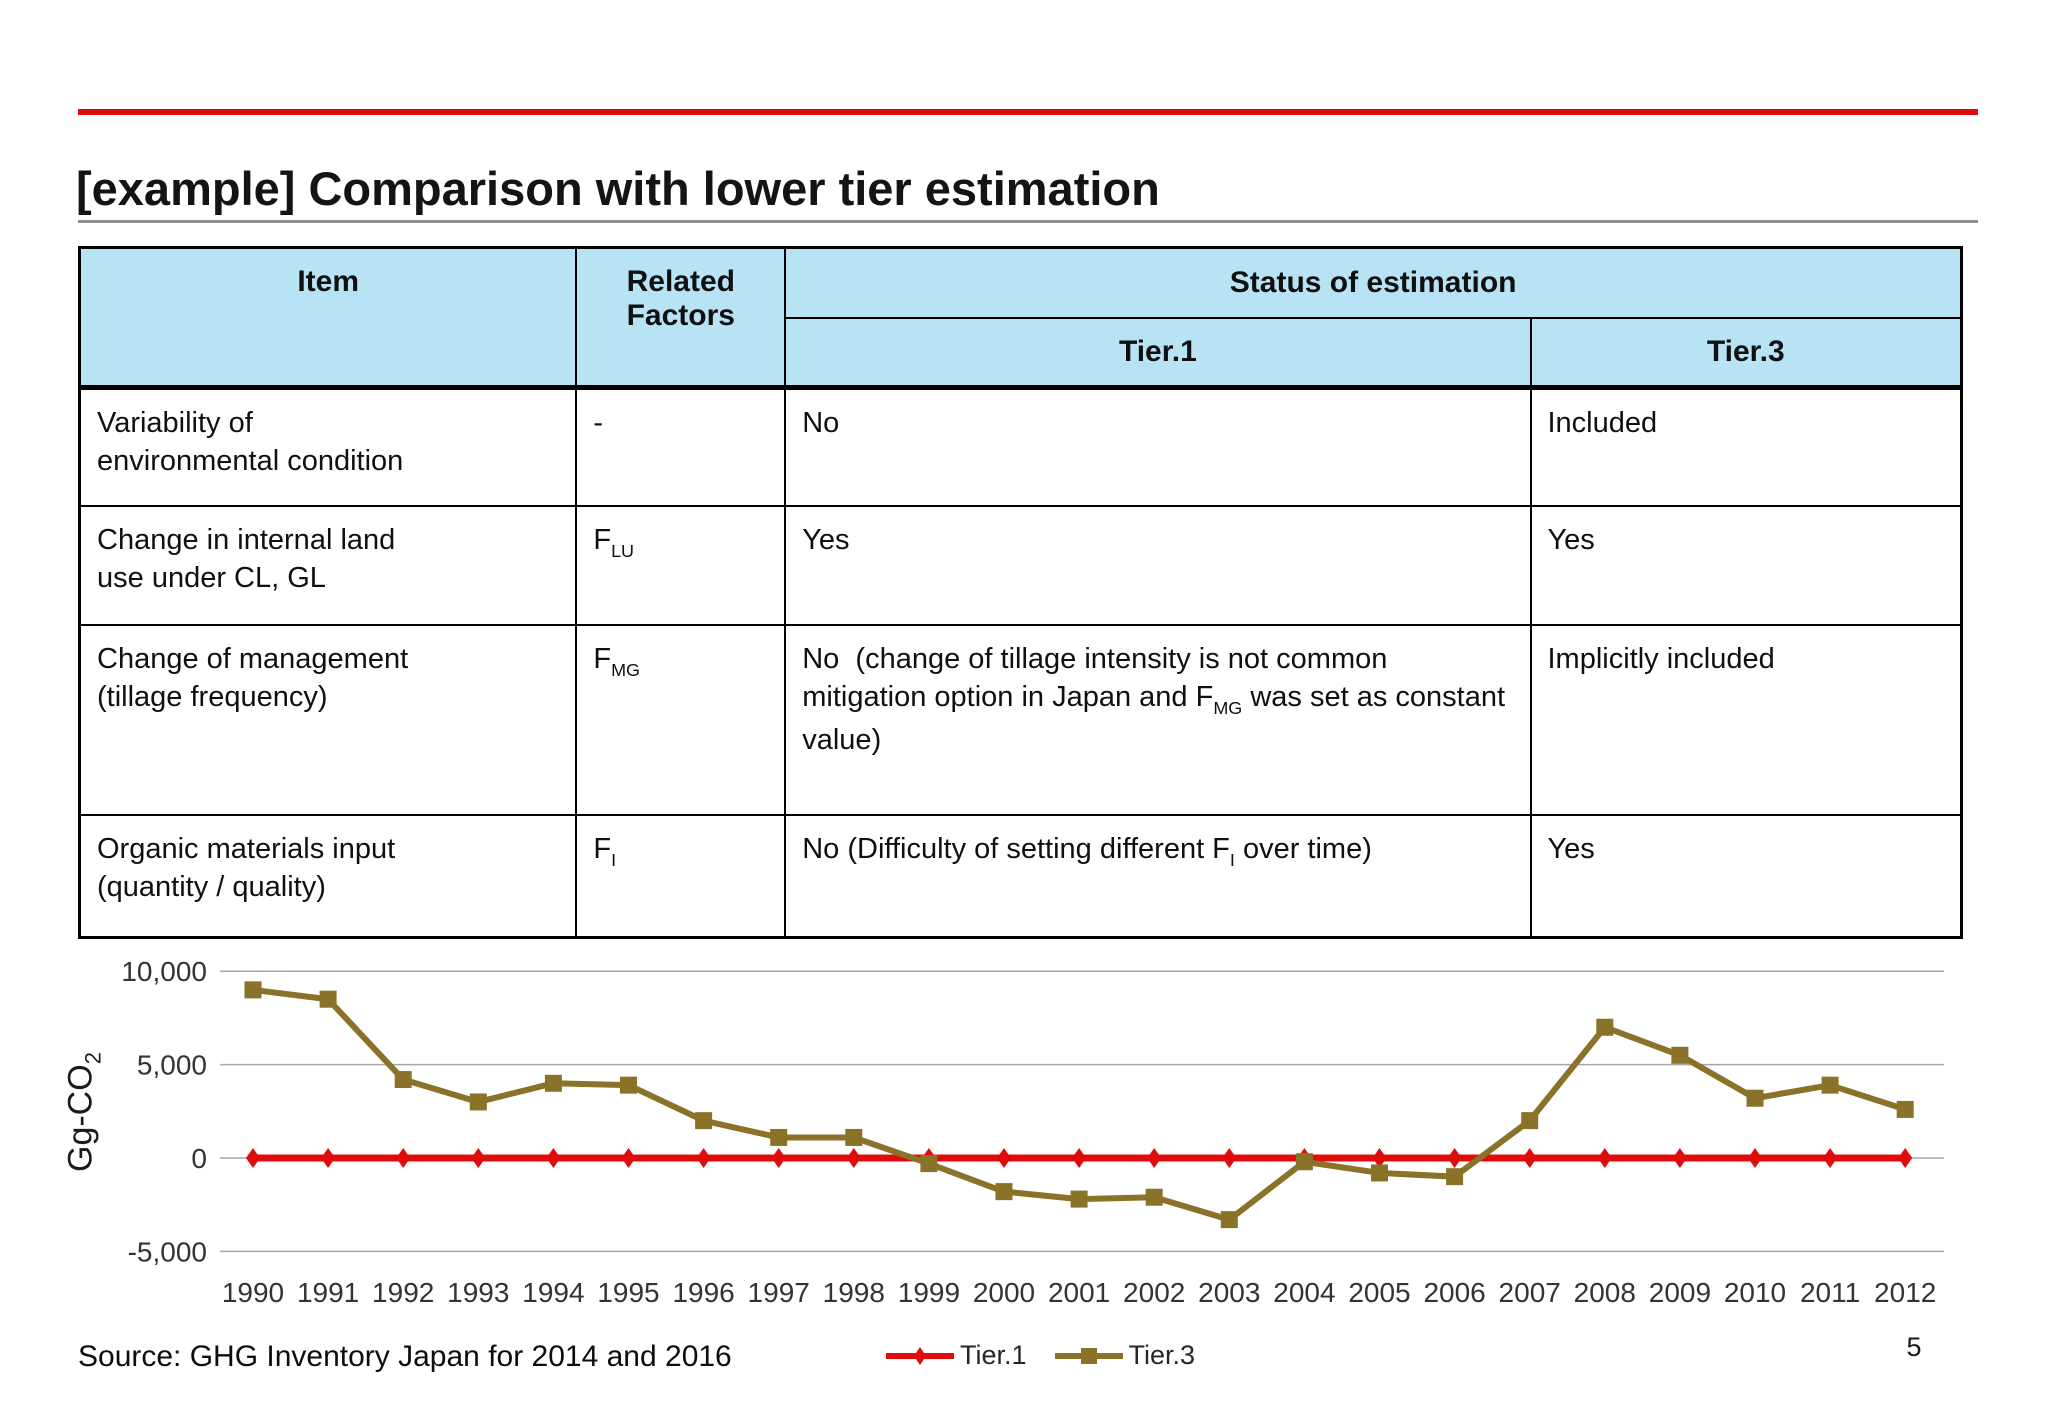 This screenshot has height=1418, width=2048. What do you see at coordinates (1303, 848) in the screenshot?
I see `tier1-text: over time)` at bounding box center [1303, 848].